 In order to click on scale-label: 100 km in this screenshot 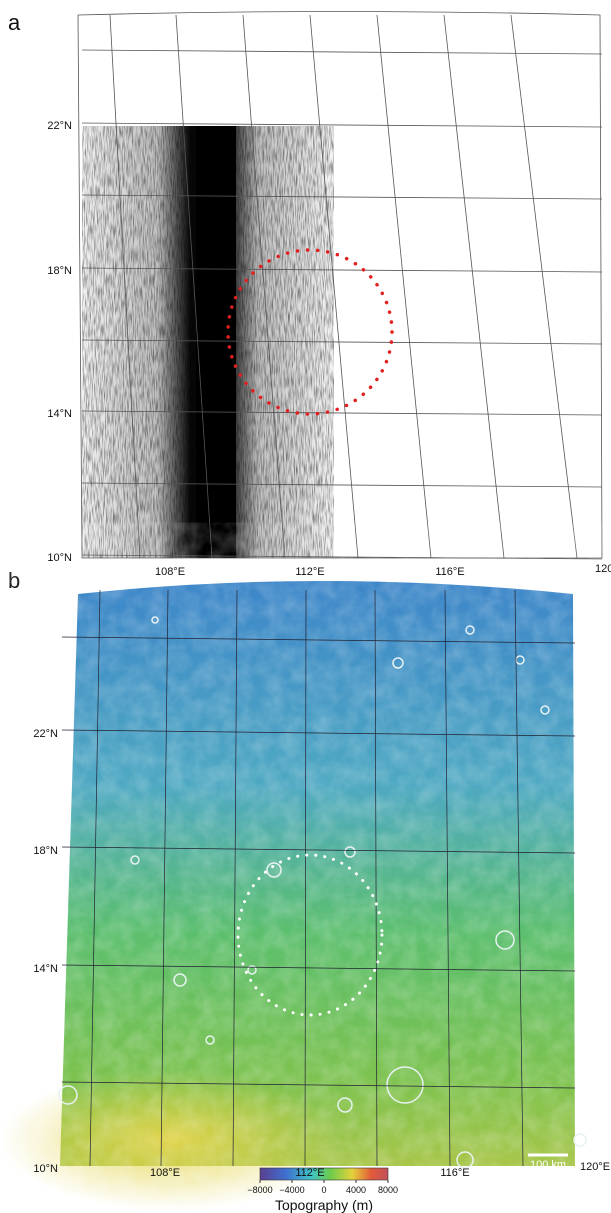, I will do `click(548, 1165)`.